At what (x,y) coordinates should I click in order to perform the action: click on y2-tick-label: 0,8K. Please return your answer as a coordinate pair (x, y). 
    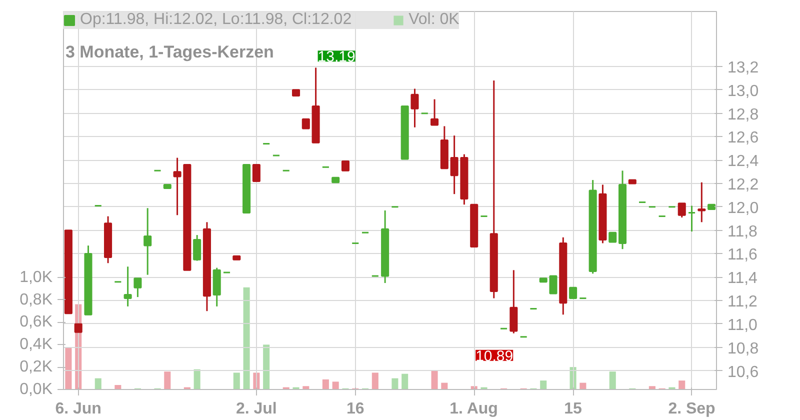
    Looking at the image, I should click on (36, 299).